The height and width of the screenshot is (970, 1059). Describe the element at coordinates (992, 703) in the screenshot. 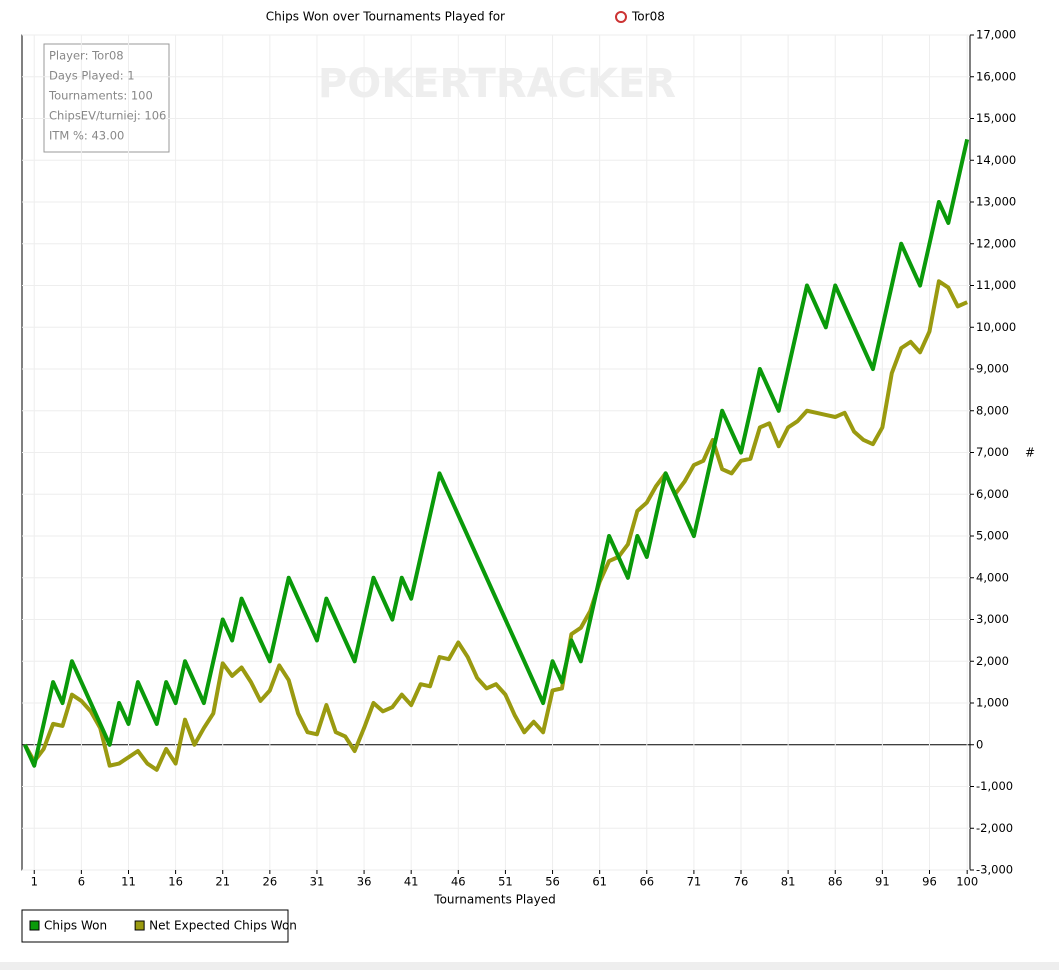

I see `y-tick-label: 1,000` at that location.